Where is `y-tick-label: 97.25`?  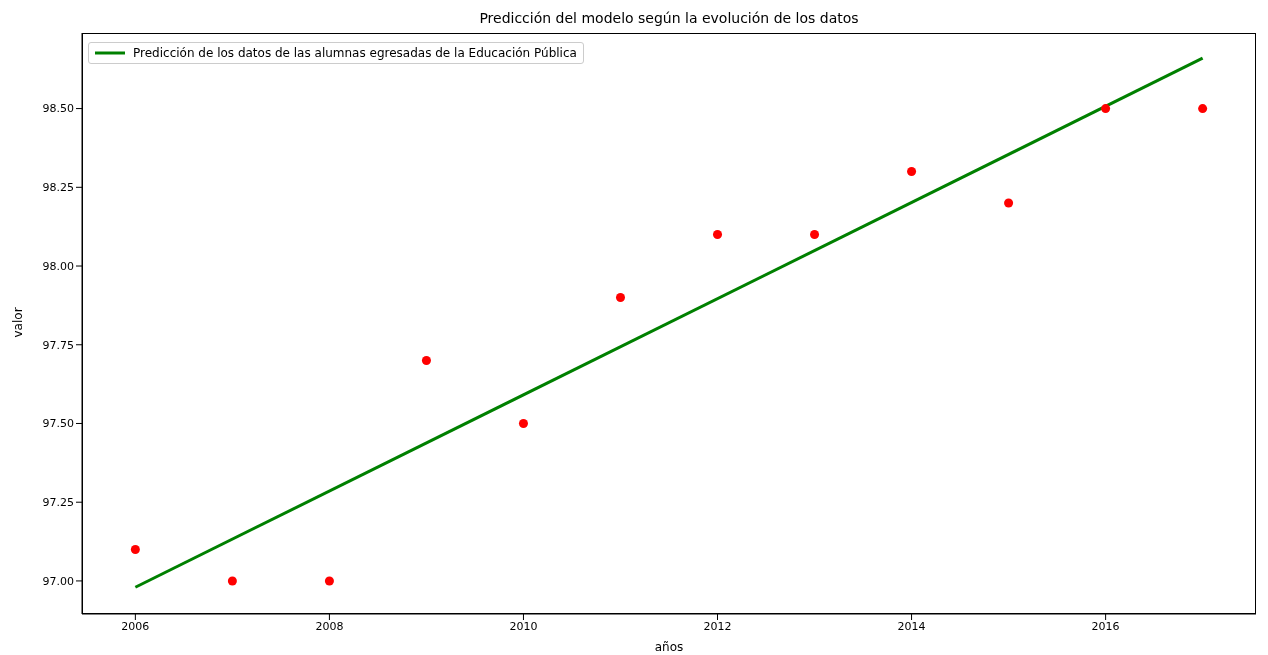 y-tick-label: 97.25 is located at coordinates (58, 503).